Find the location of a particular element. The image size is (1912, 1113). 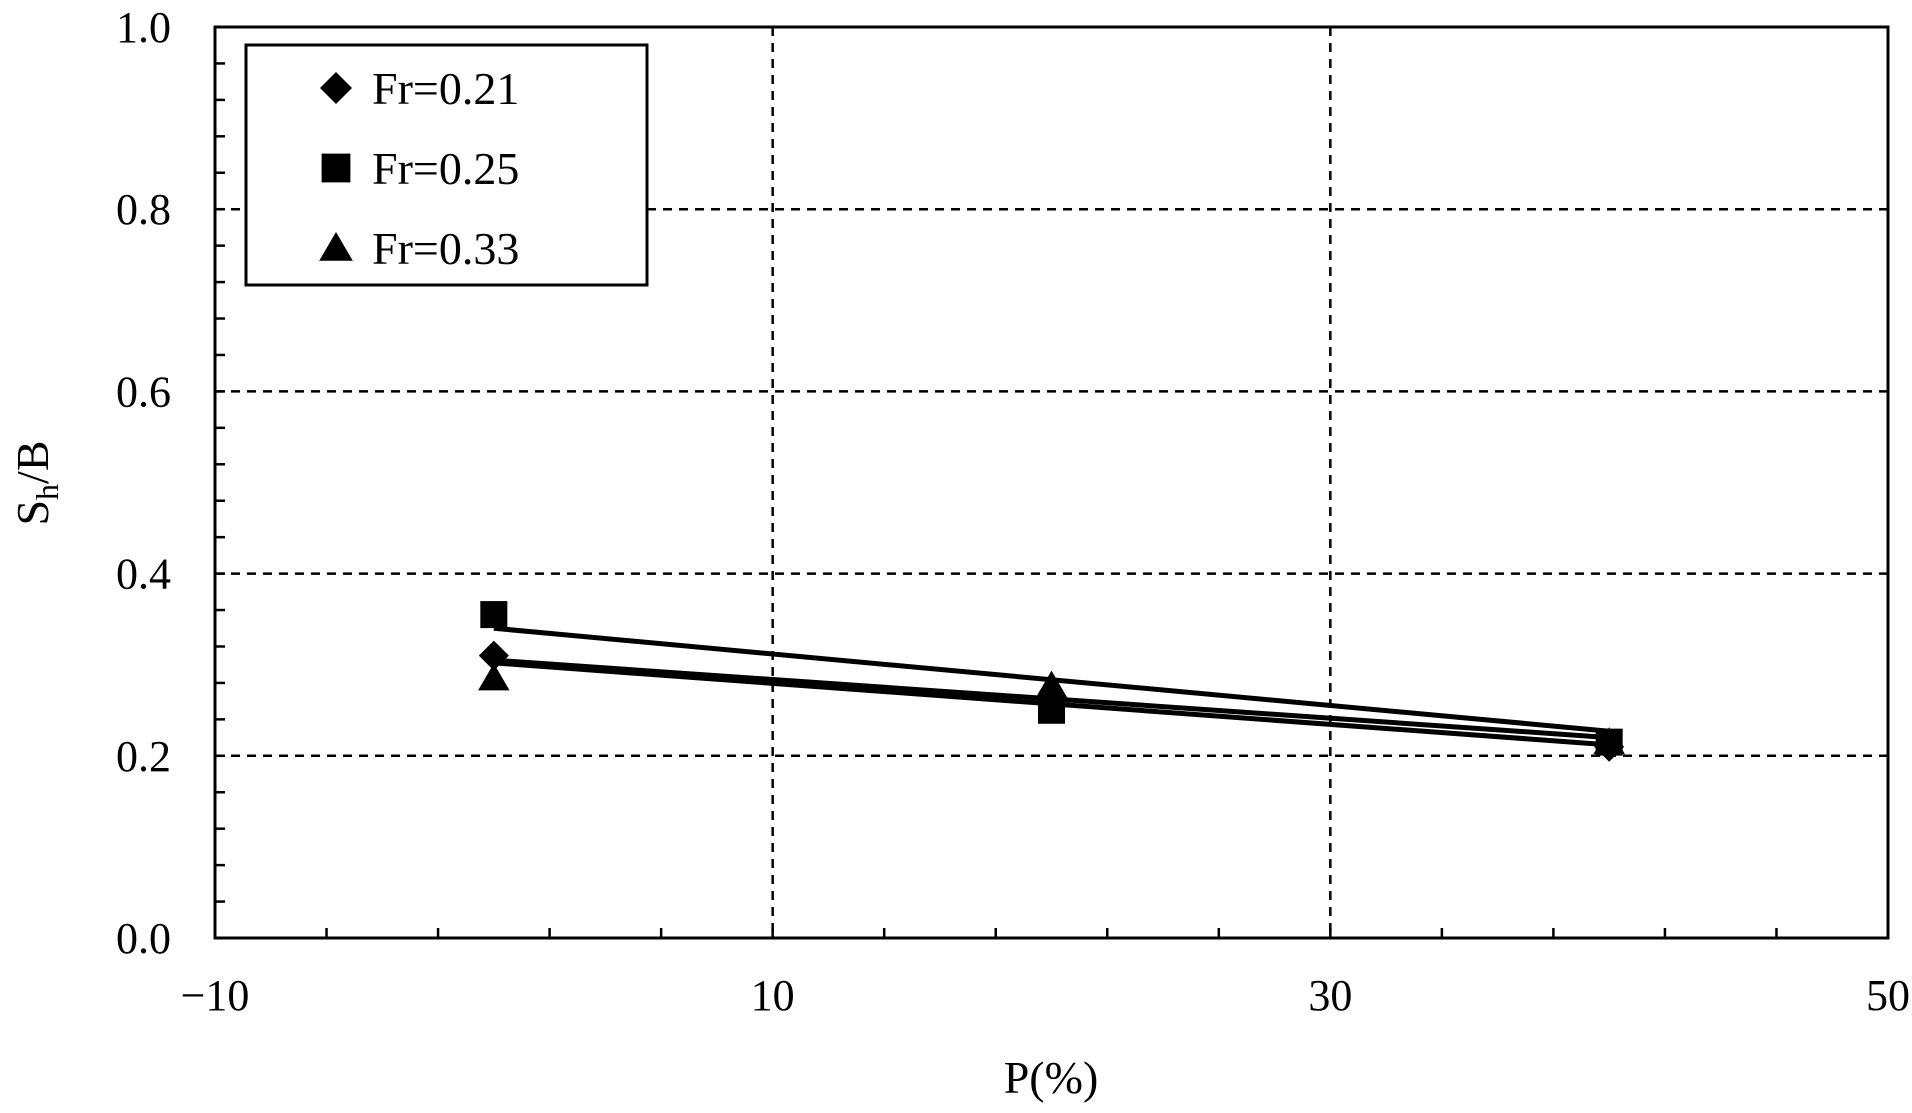

y-tick-label: 1.0 is located at coordinates (143, 27).